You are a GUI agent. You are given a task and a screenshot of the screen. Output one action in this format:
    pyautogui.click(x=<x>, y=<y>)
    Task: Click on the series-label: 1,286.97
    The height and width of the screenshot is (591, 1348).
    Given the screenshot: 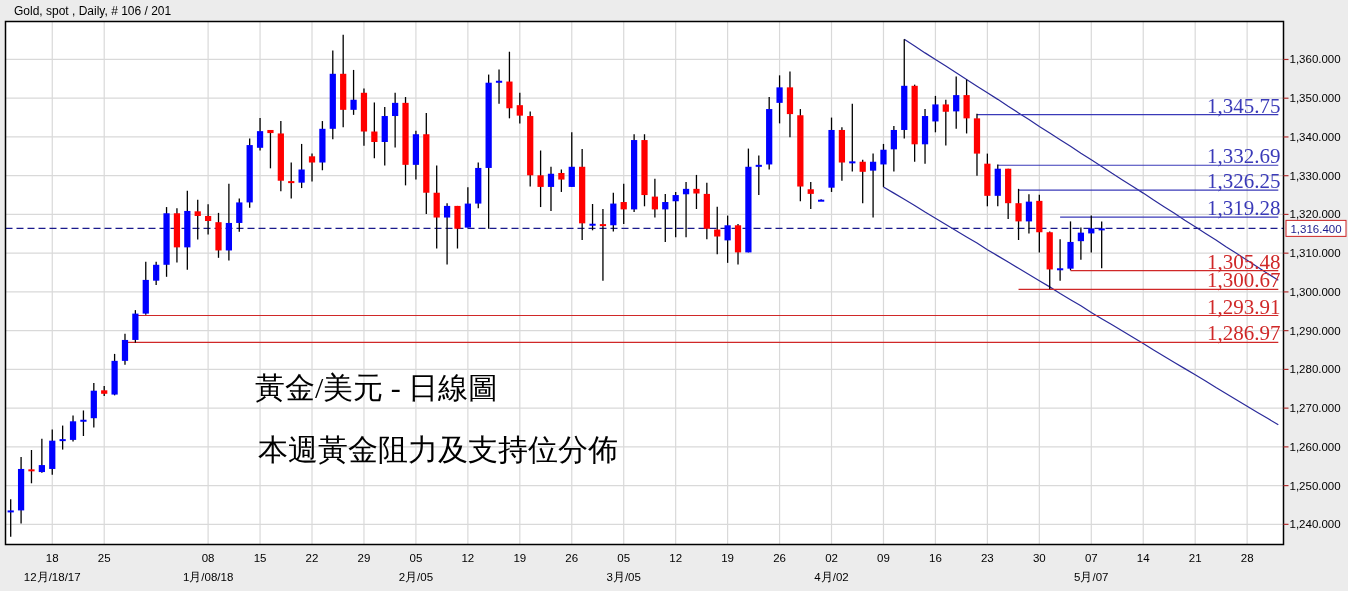 What is the action you would take?
    pyautogui.click(x=1244, y=333)
    